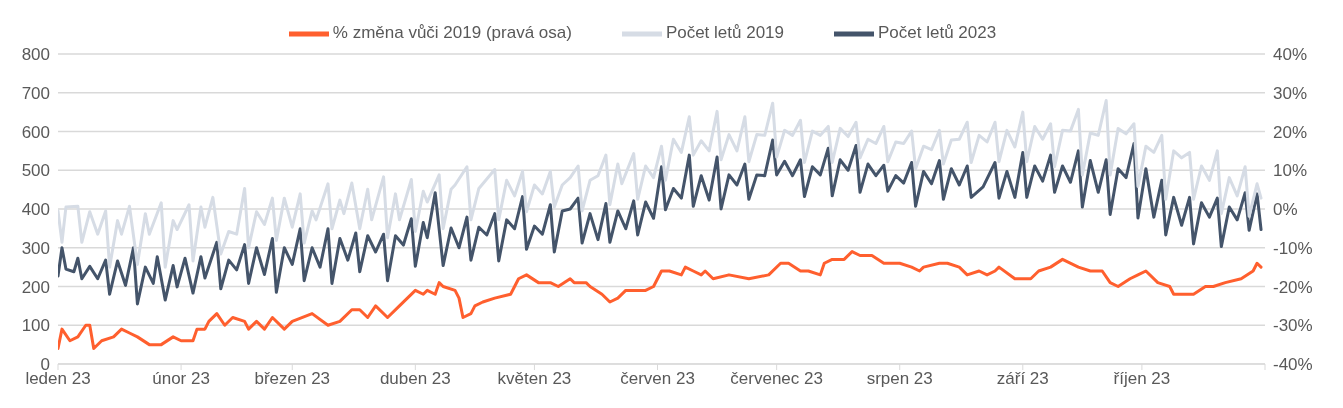 This screenshot has width=1343, height=408. What do you see at coordinates (899, 379) in the screenshot?
I see `x-tick-label: srpen 23` at bounding box center [899, 379].